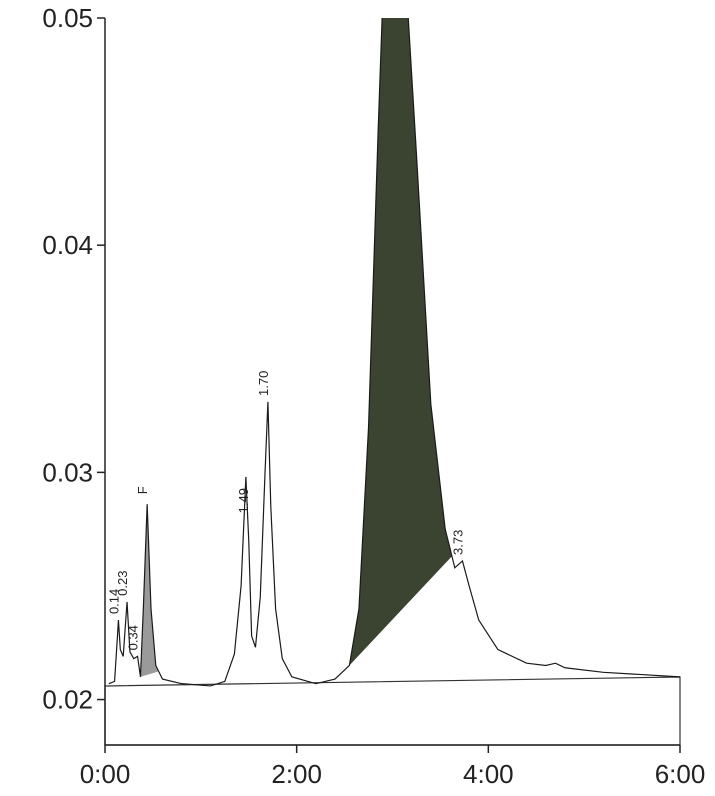  Describe the element at coordinates (67, 472) in the screenshot. I see `y-tick-label: 0.03` at that location.